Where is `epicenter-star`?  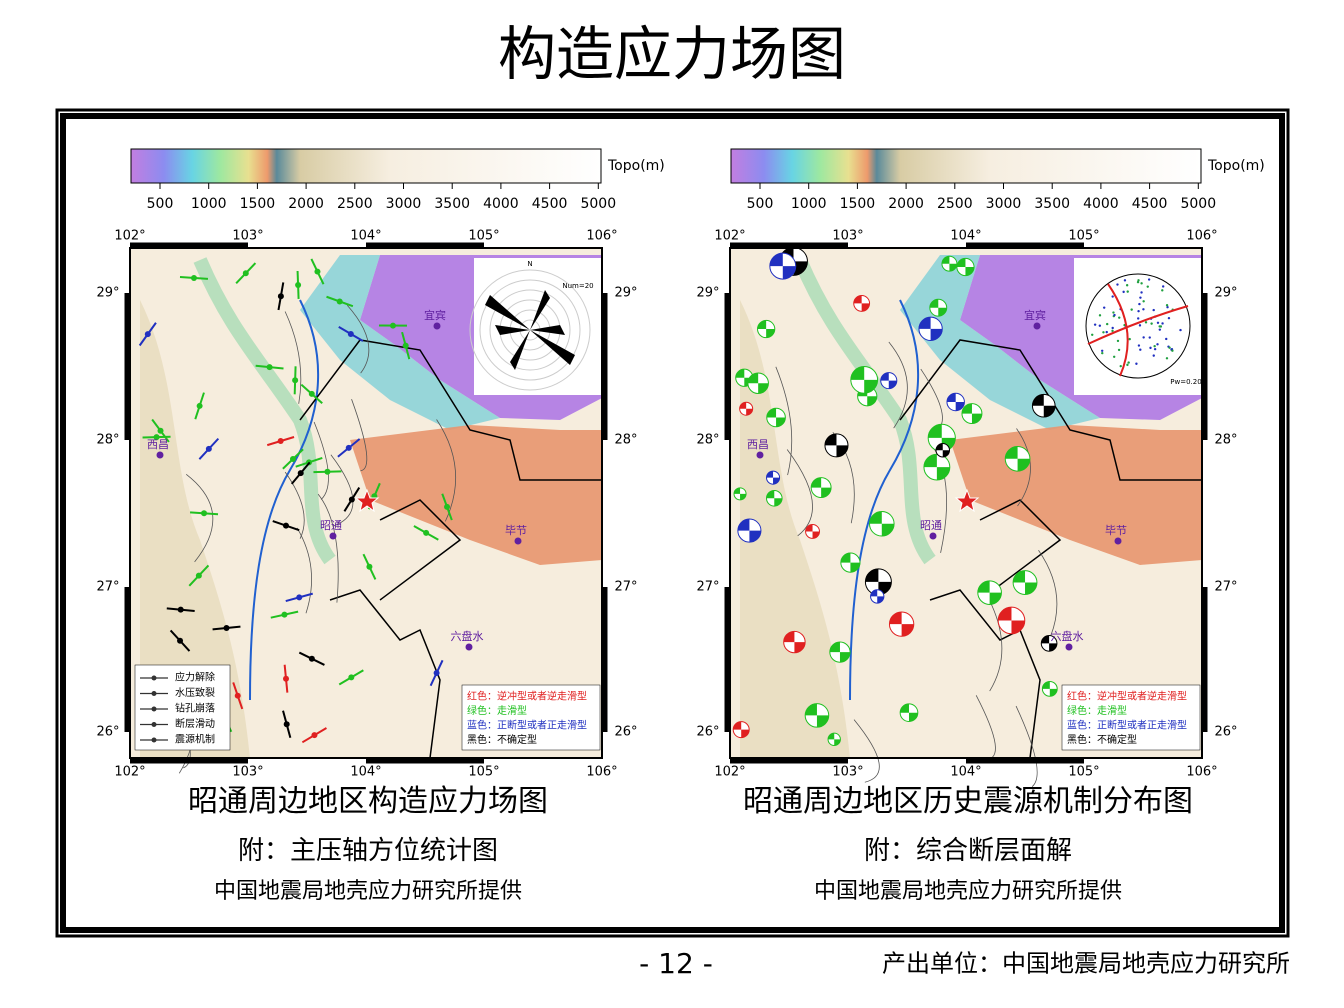
epicenter-star is located at coordinates (367, 500).